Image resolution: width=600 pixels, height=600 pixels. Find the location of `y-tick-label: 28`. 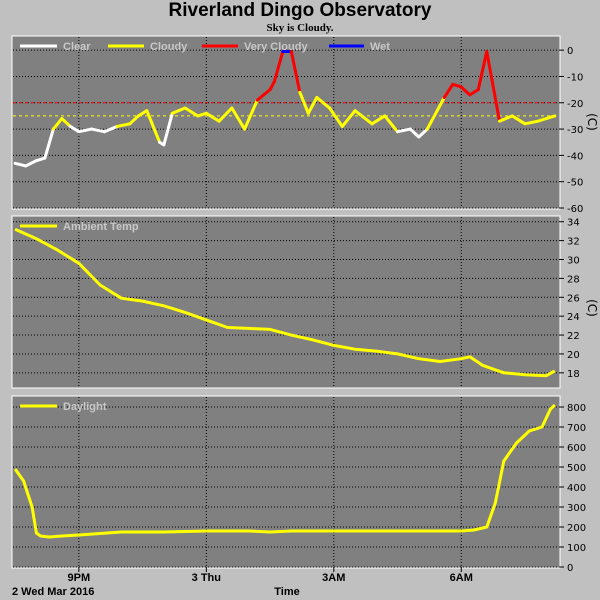

y-tick-label: 28 is located at coordinates (573, 279).